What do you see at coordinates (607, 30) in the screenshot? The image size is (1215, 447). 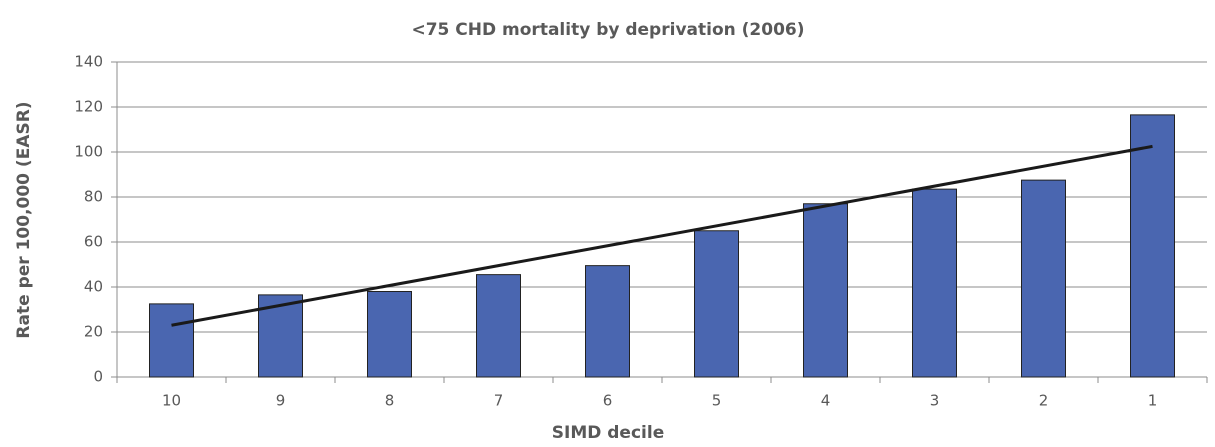 I see `chart-title: <75 CHD mortality by deprivation (2006)` at bounding box center [607, 30].